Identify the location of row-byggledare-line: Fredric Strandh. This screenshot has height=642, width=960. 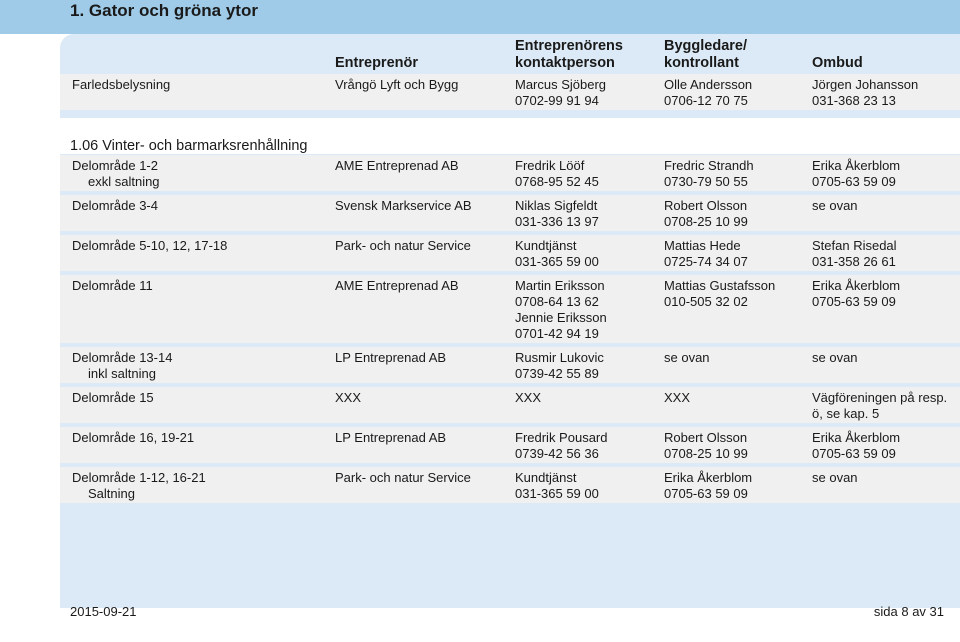
(709, 165).